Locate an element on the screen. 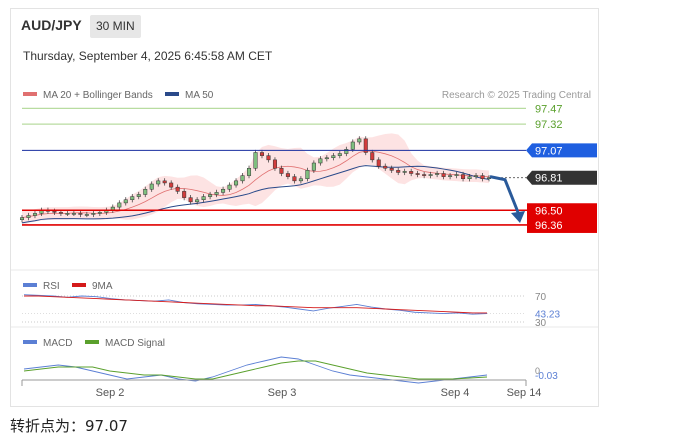 Image resolution: width=696 pixels, height=446 pixels. pair-title: AUD/JPY is located at coordinates (51, 25).